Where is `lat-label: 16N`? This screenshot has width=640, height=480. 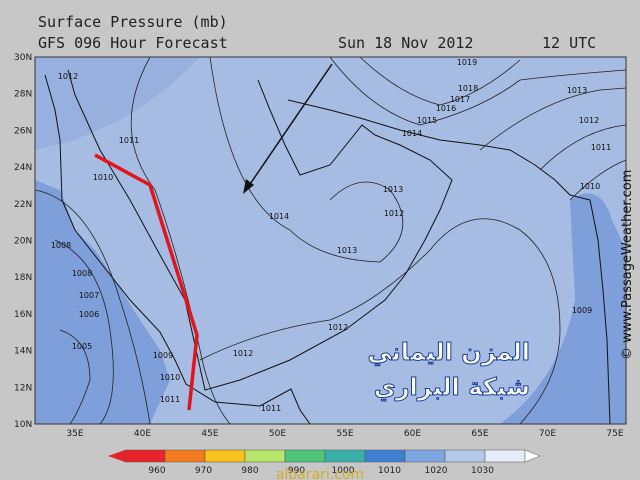
lat-label: 16N is located at coordinates (23, 315).